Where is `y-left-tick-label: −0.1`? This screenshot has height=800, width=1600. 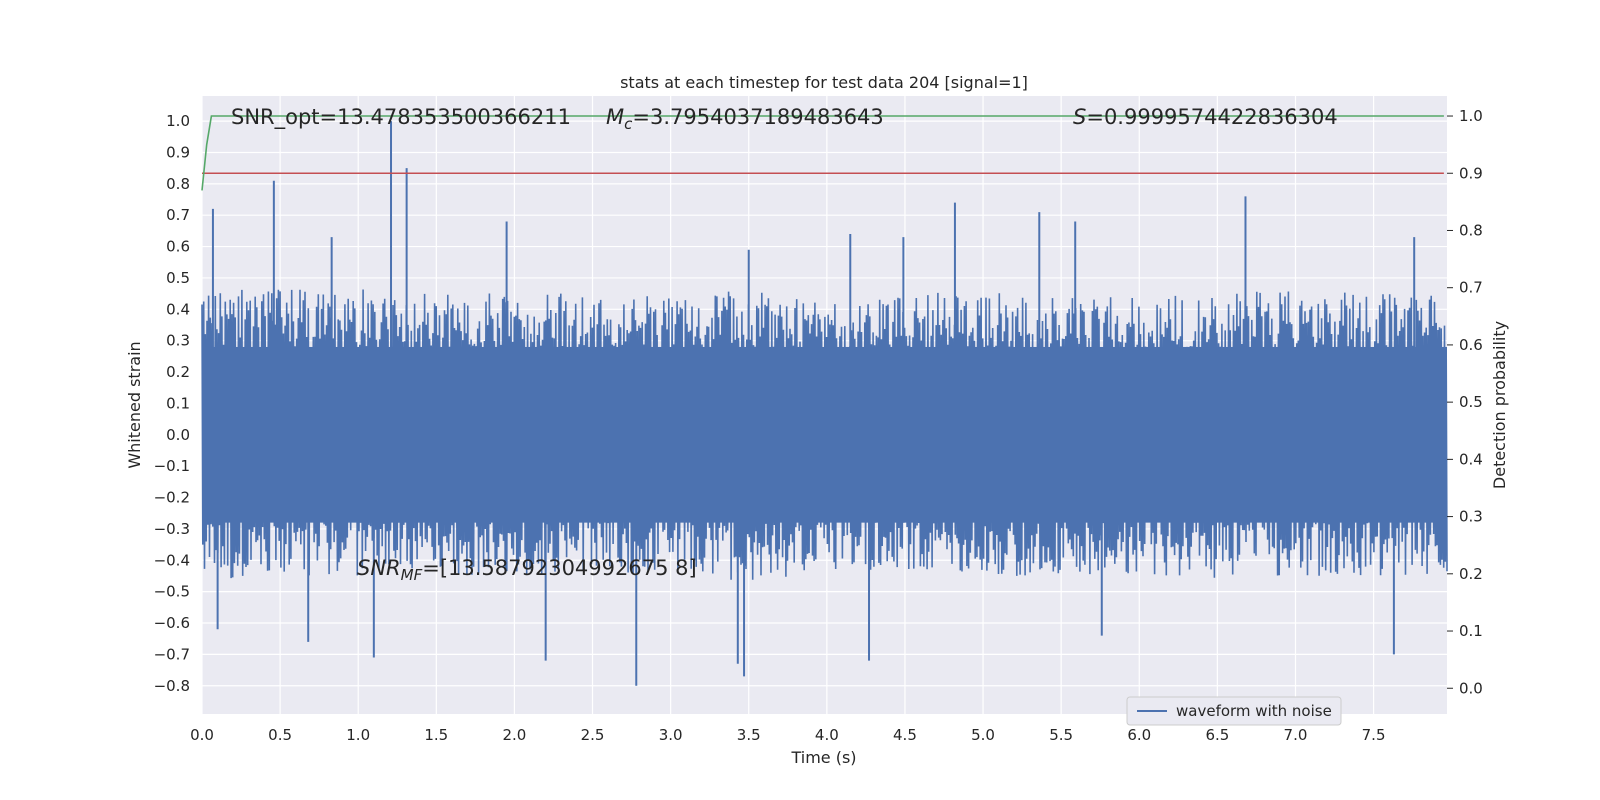 y-left-tick-label: −0.1 is located at coordinates (172, 466).